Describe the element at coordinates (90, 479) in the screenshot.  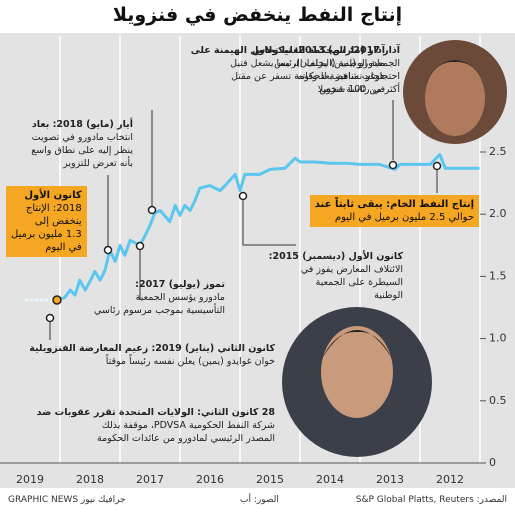
I see `x-tick-label: 2018` at that location.